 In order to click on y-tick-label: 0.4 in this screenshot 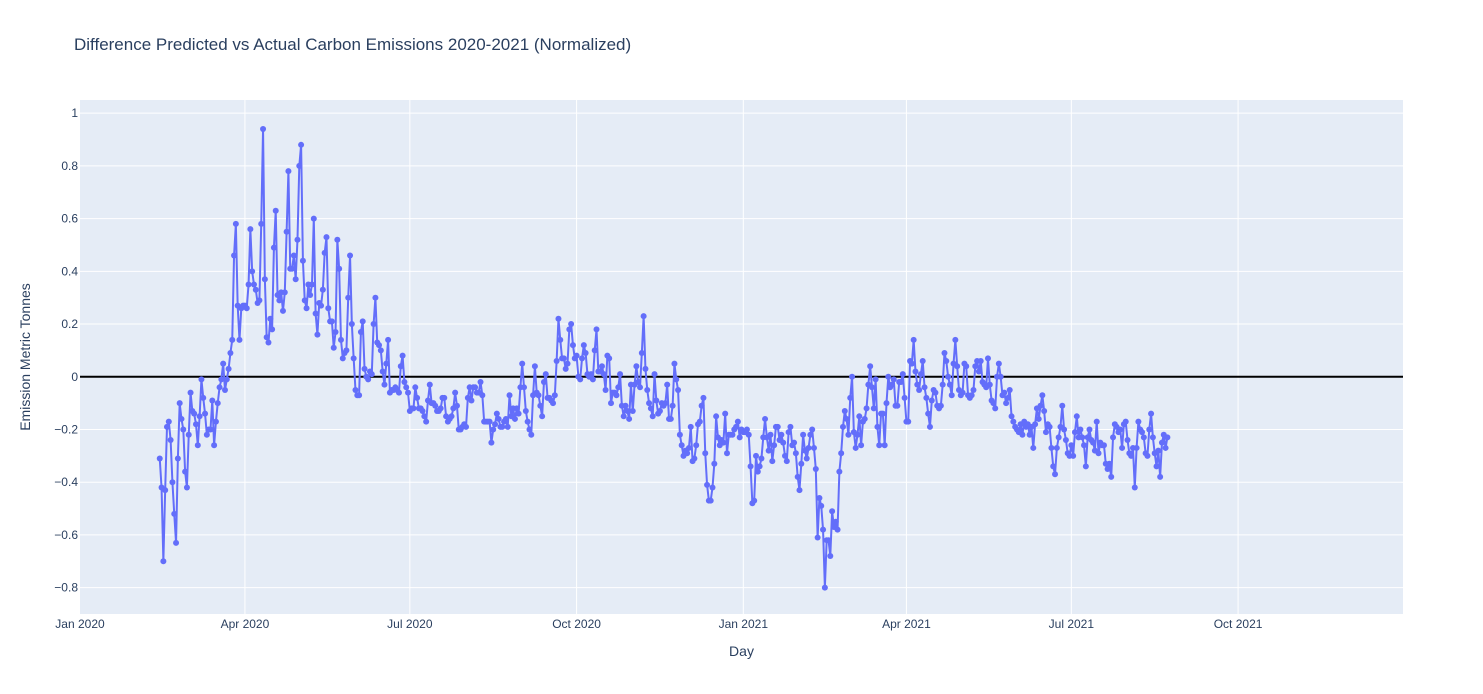, I will do `click(69, 271)`.